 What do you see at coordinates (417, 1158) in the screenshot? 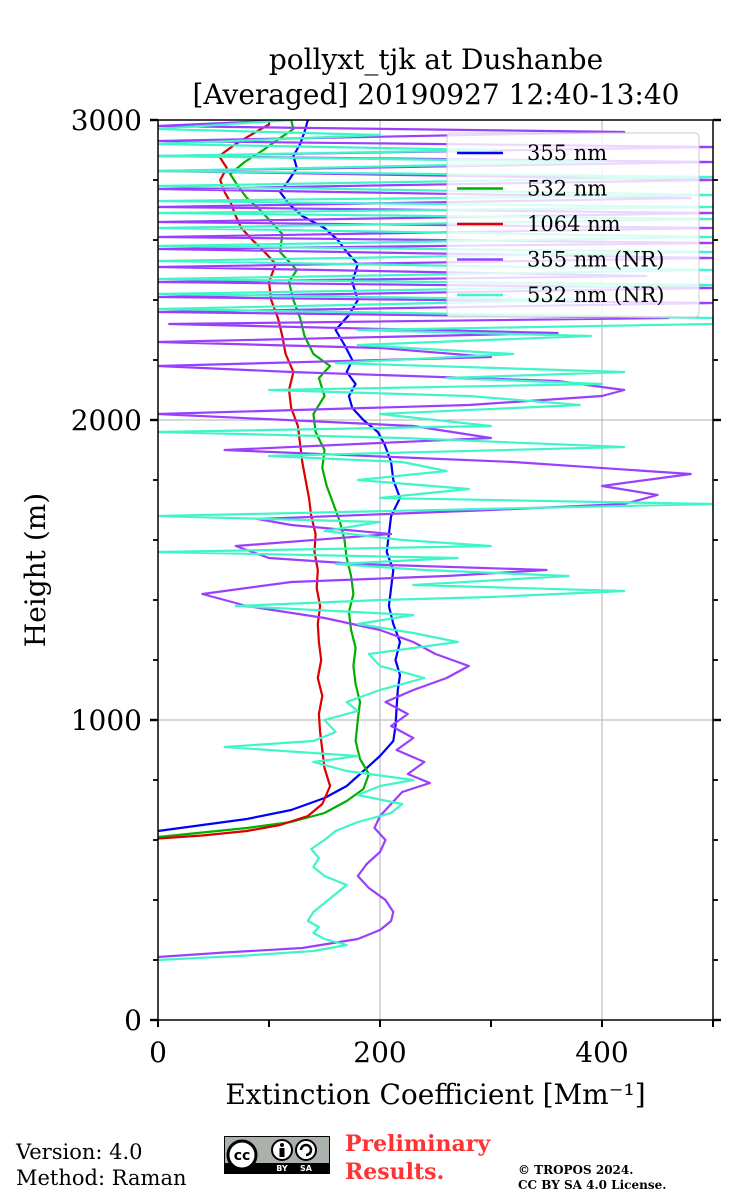
I see `preliminary-results-note: Preliminary Results.` at bounding box center [417, 1158].